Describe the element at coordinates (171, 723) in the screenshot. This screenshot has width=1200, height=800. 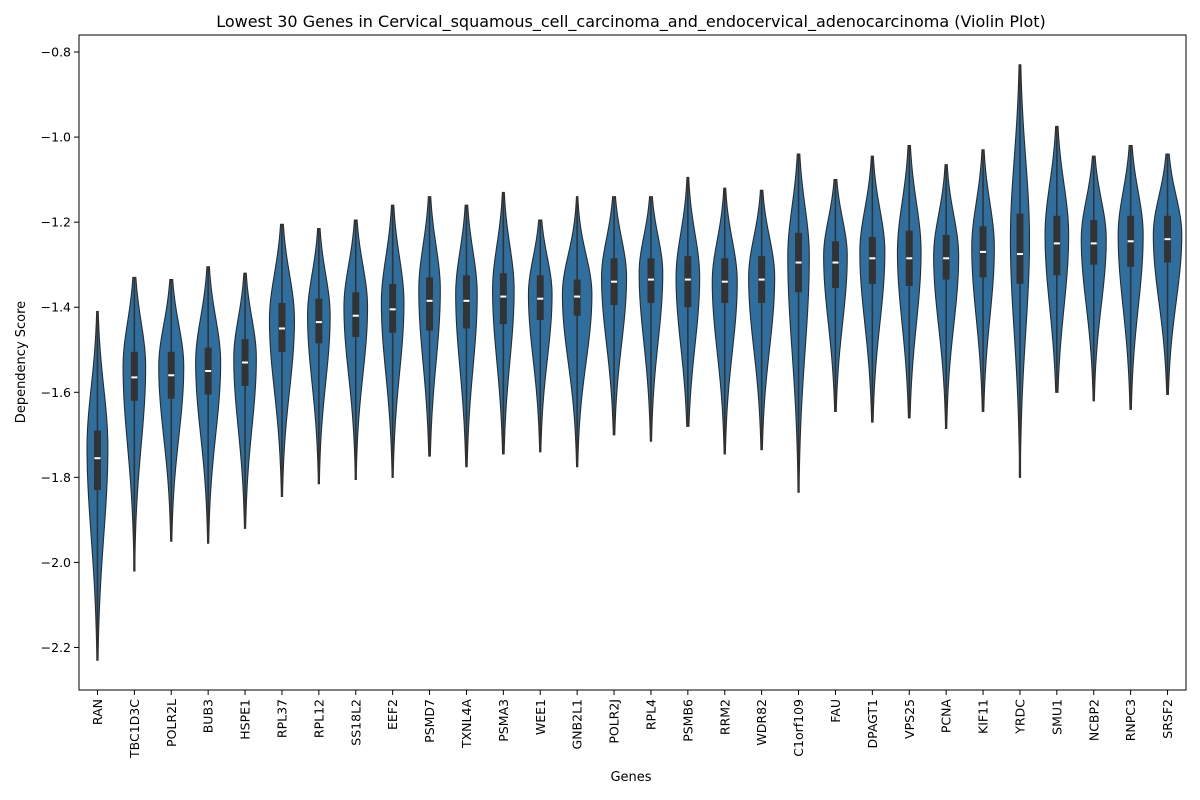
I see `x-tick-label: POLR2L` at that location.